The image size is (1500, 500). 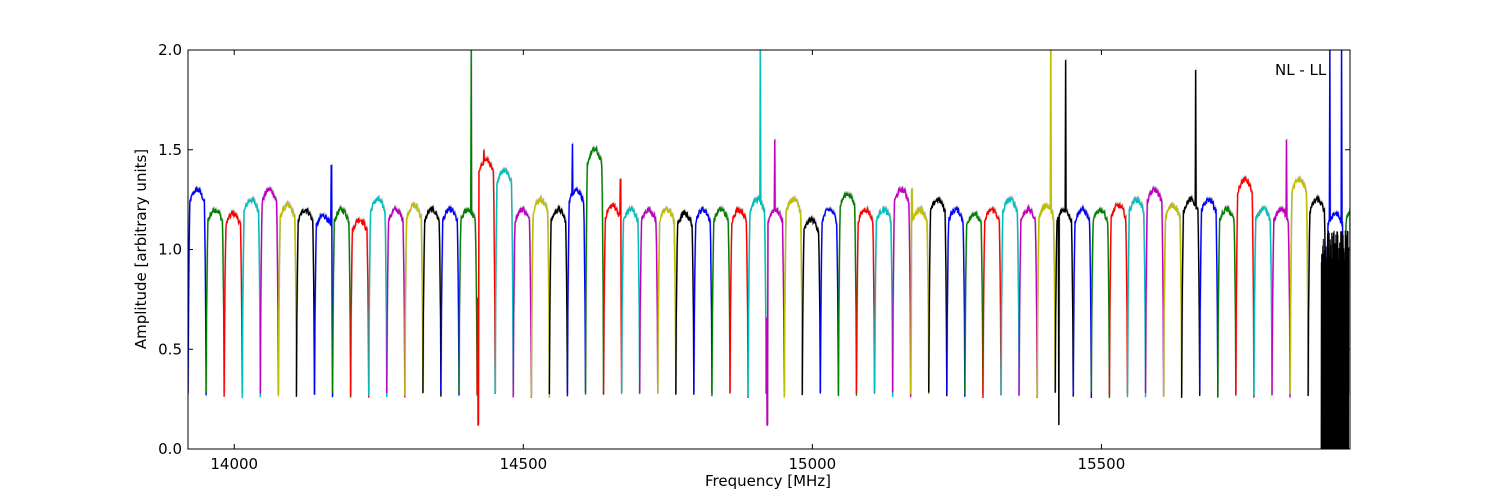 What do you see at coordinates (812, 464) in the screenshot?
I see `x-tick-label: 15000` at bounding box center [812, 464].